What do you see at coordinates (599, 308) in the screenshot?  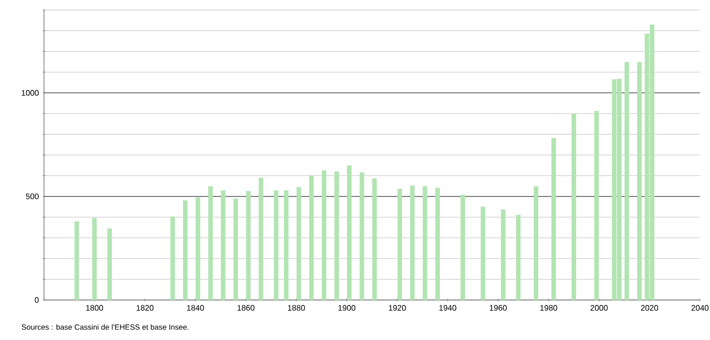 I see `x-tick-label: 2000` at bounding box center [599, 308].